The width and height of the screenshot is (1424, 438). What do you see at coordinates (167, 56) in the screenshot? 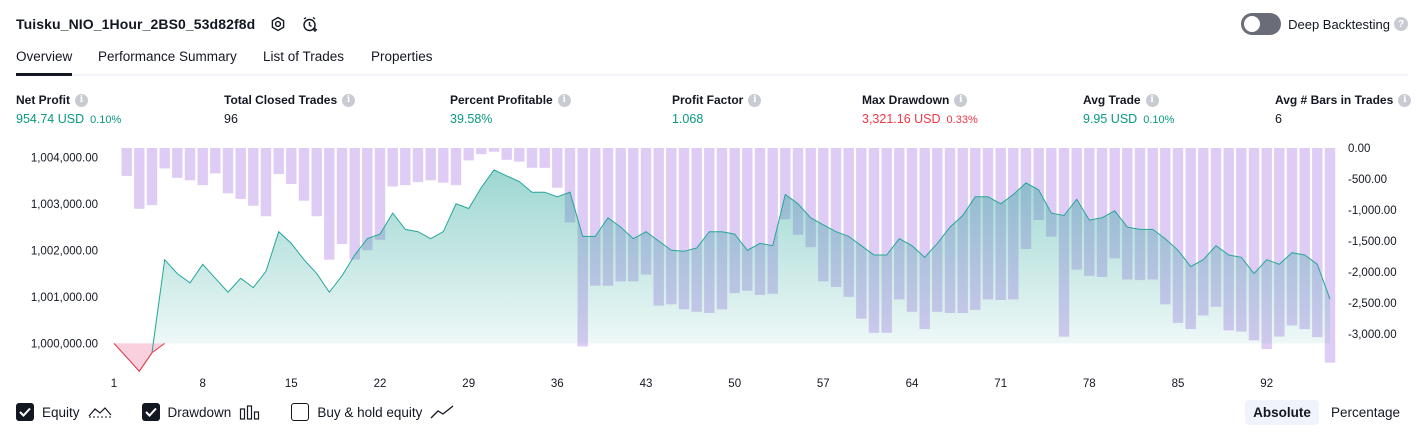
I see `tab-performance-summary: Performance Summary` at bounding box center [167, 56].